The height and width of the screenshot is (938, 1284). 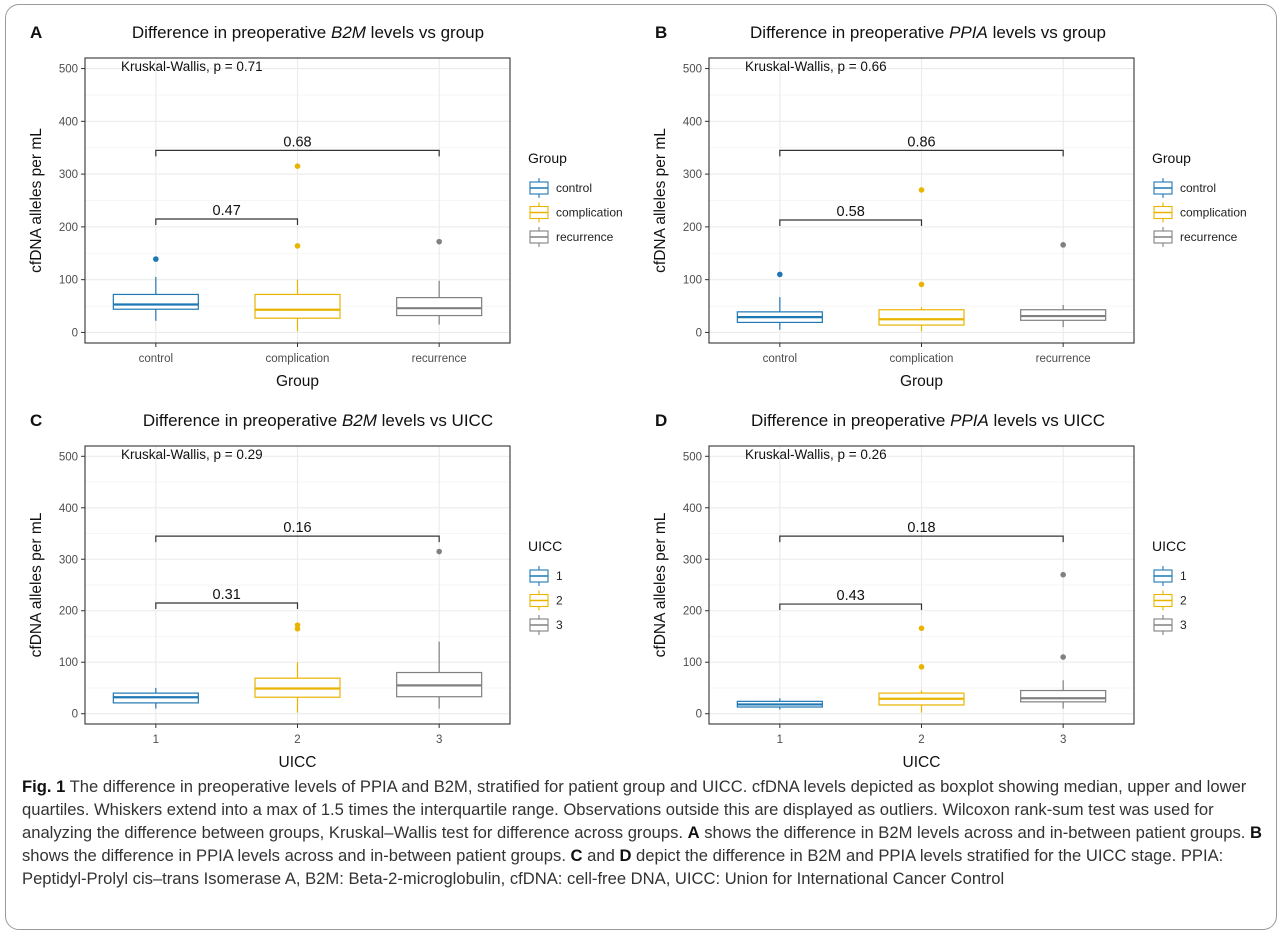 What do you see at coordinates (969, 420) in the screenshot?
I see `title-gene: PPIA` at bounding box center [969, 420].